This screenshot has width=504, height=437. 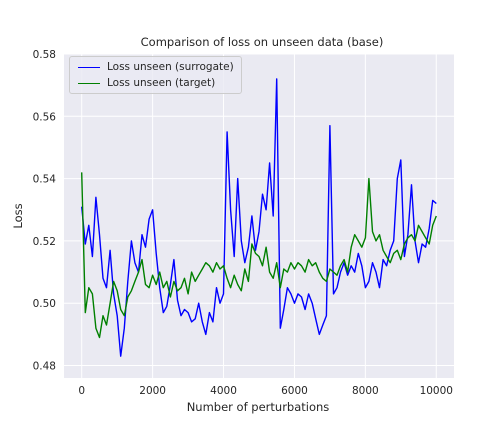 What do you see at coordinates (45, 117) in the screenshot?
I see `y-tick-label: 0.56` at bounding box center [45, 117].